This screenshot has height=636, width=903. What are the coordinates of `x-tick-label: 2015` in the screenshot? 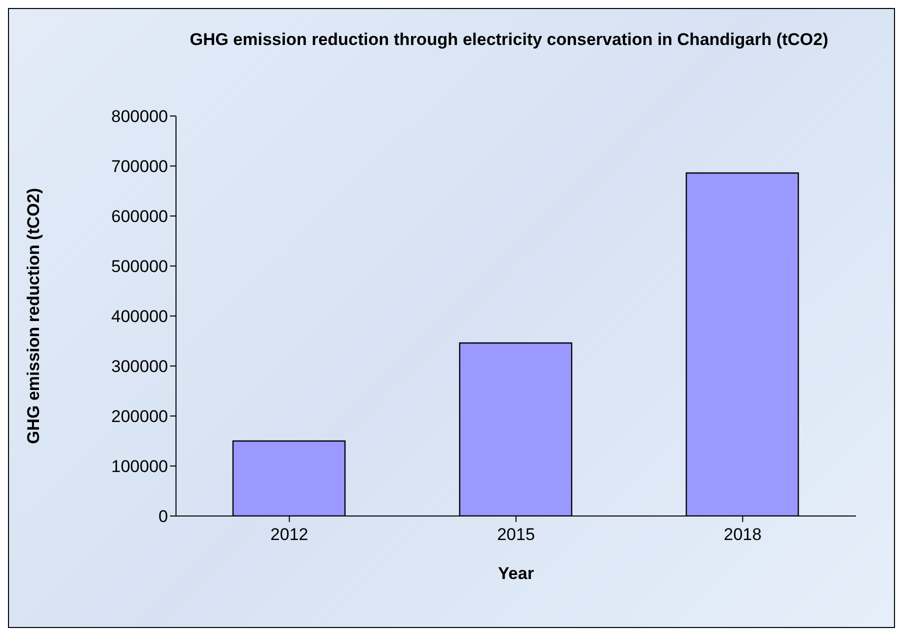 It's located at (516, 534).